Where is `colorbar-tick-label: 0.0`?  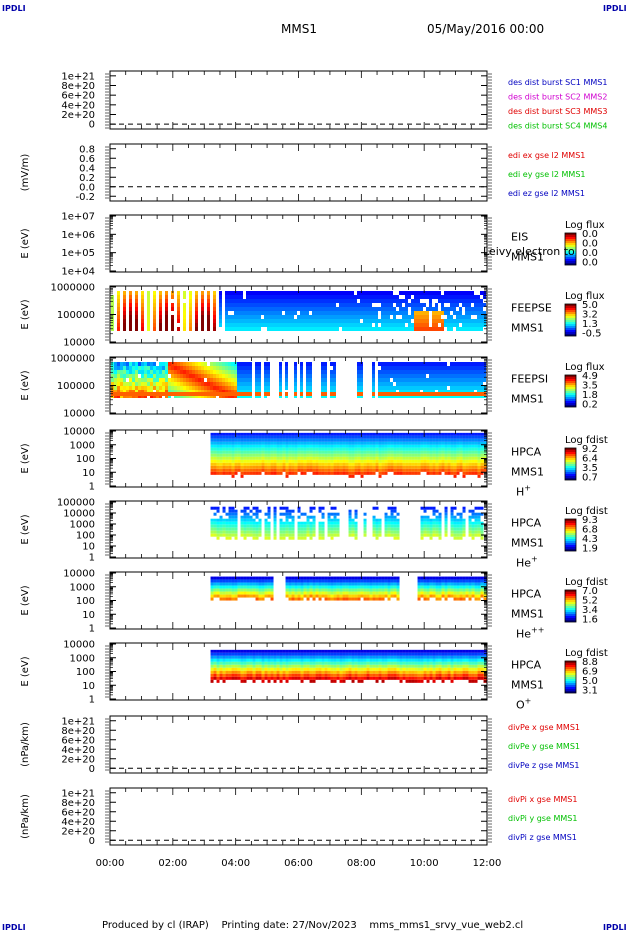
colorbar-tick-label: 0.0 is located at coordinates (590, 244).